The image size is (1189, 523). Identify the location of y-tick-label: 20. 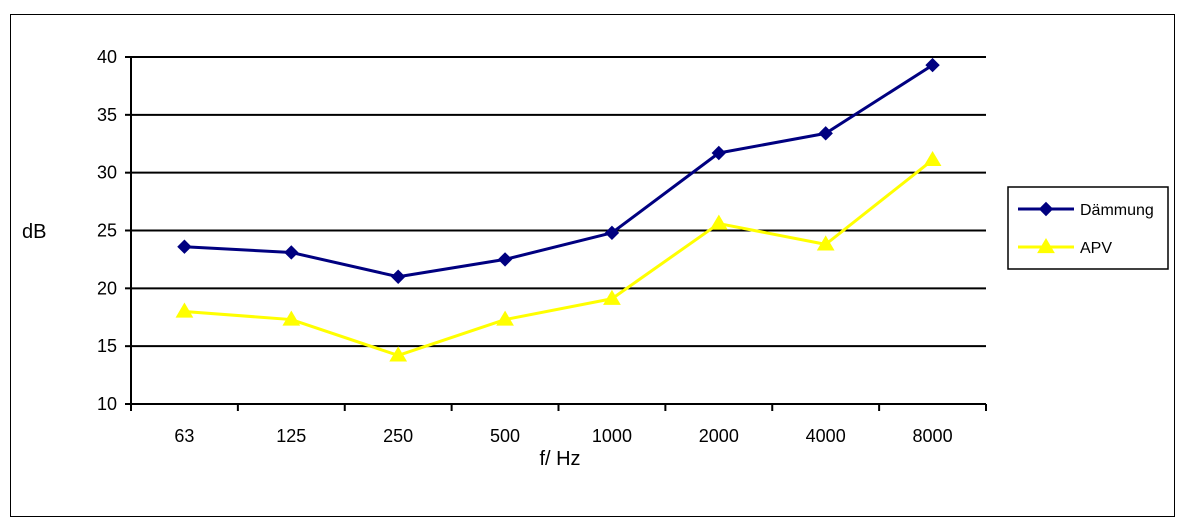
(107, 288).